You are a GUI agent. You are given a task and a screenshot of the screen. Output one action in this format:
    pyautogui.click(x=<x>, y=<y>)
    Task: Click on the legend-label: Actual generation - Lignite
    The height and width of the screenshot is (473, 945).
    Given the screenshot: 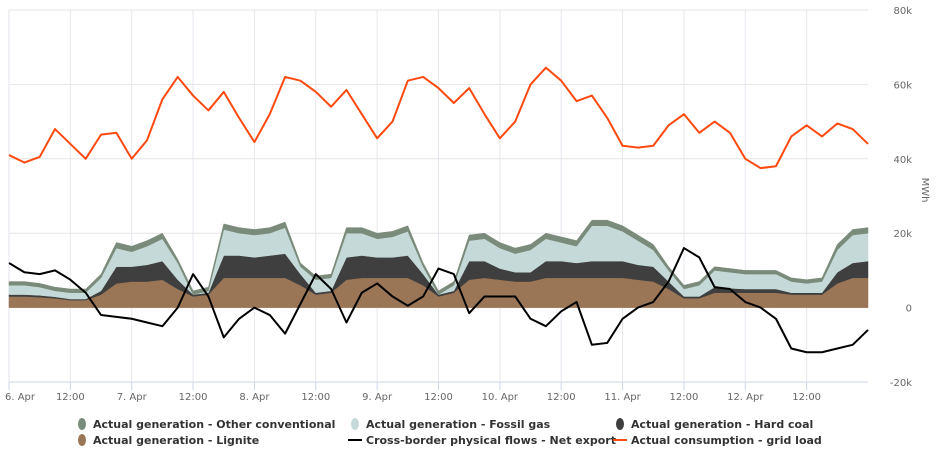 What is the action you would take?
    pyautogui.click(x=176, y=440)
    